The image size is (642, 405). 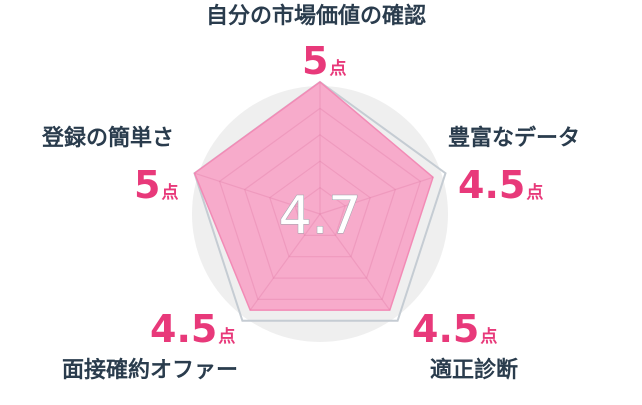 What do you see at coordinates (474, 370) in the screenshot?
I see `axis-label-aptitude-test: 適正診断` at bounding box center [474, 370].